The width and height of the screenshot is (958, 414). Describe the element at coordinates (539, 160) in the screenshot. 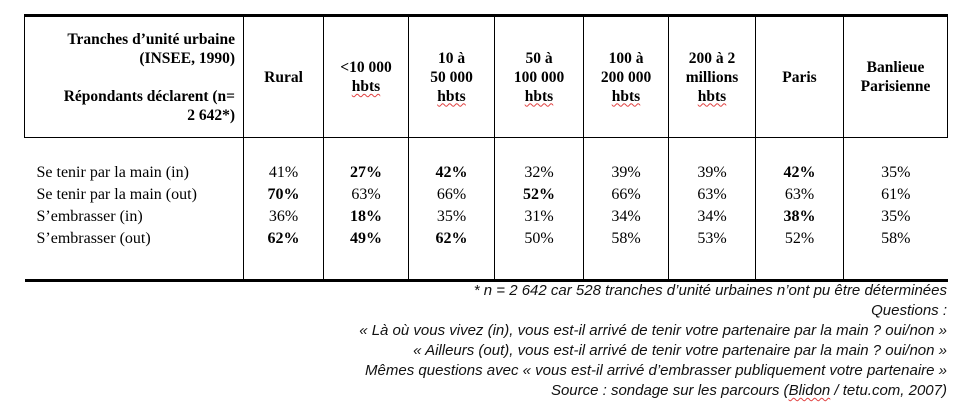

I see `data-cell: 32%` at that location.